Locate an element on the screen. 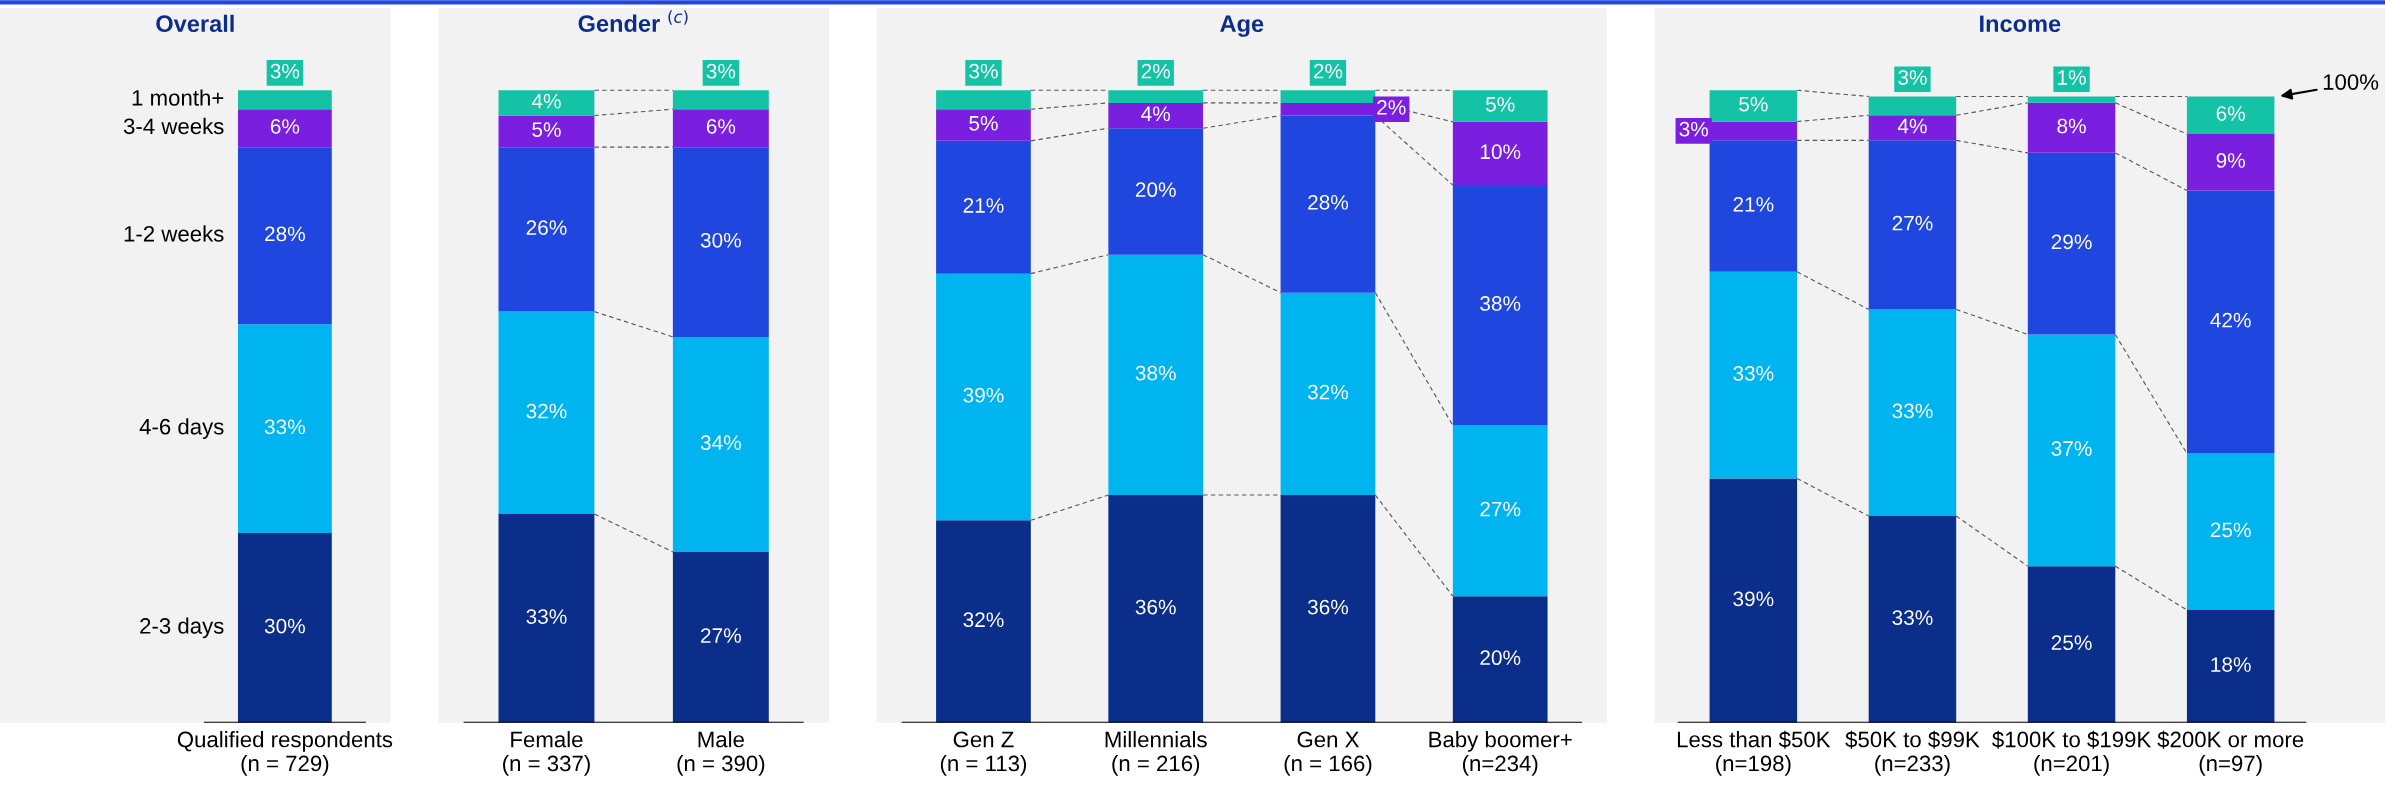 The height and width of the screenshot is (803, 2385). data-label: 8% is located at coordinates (2071, 126).